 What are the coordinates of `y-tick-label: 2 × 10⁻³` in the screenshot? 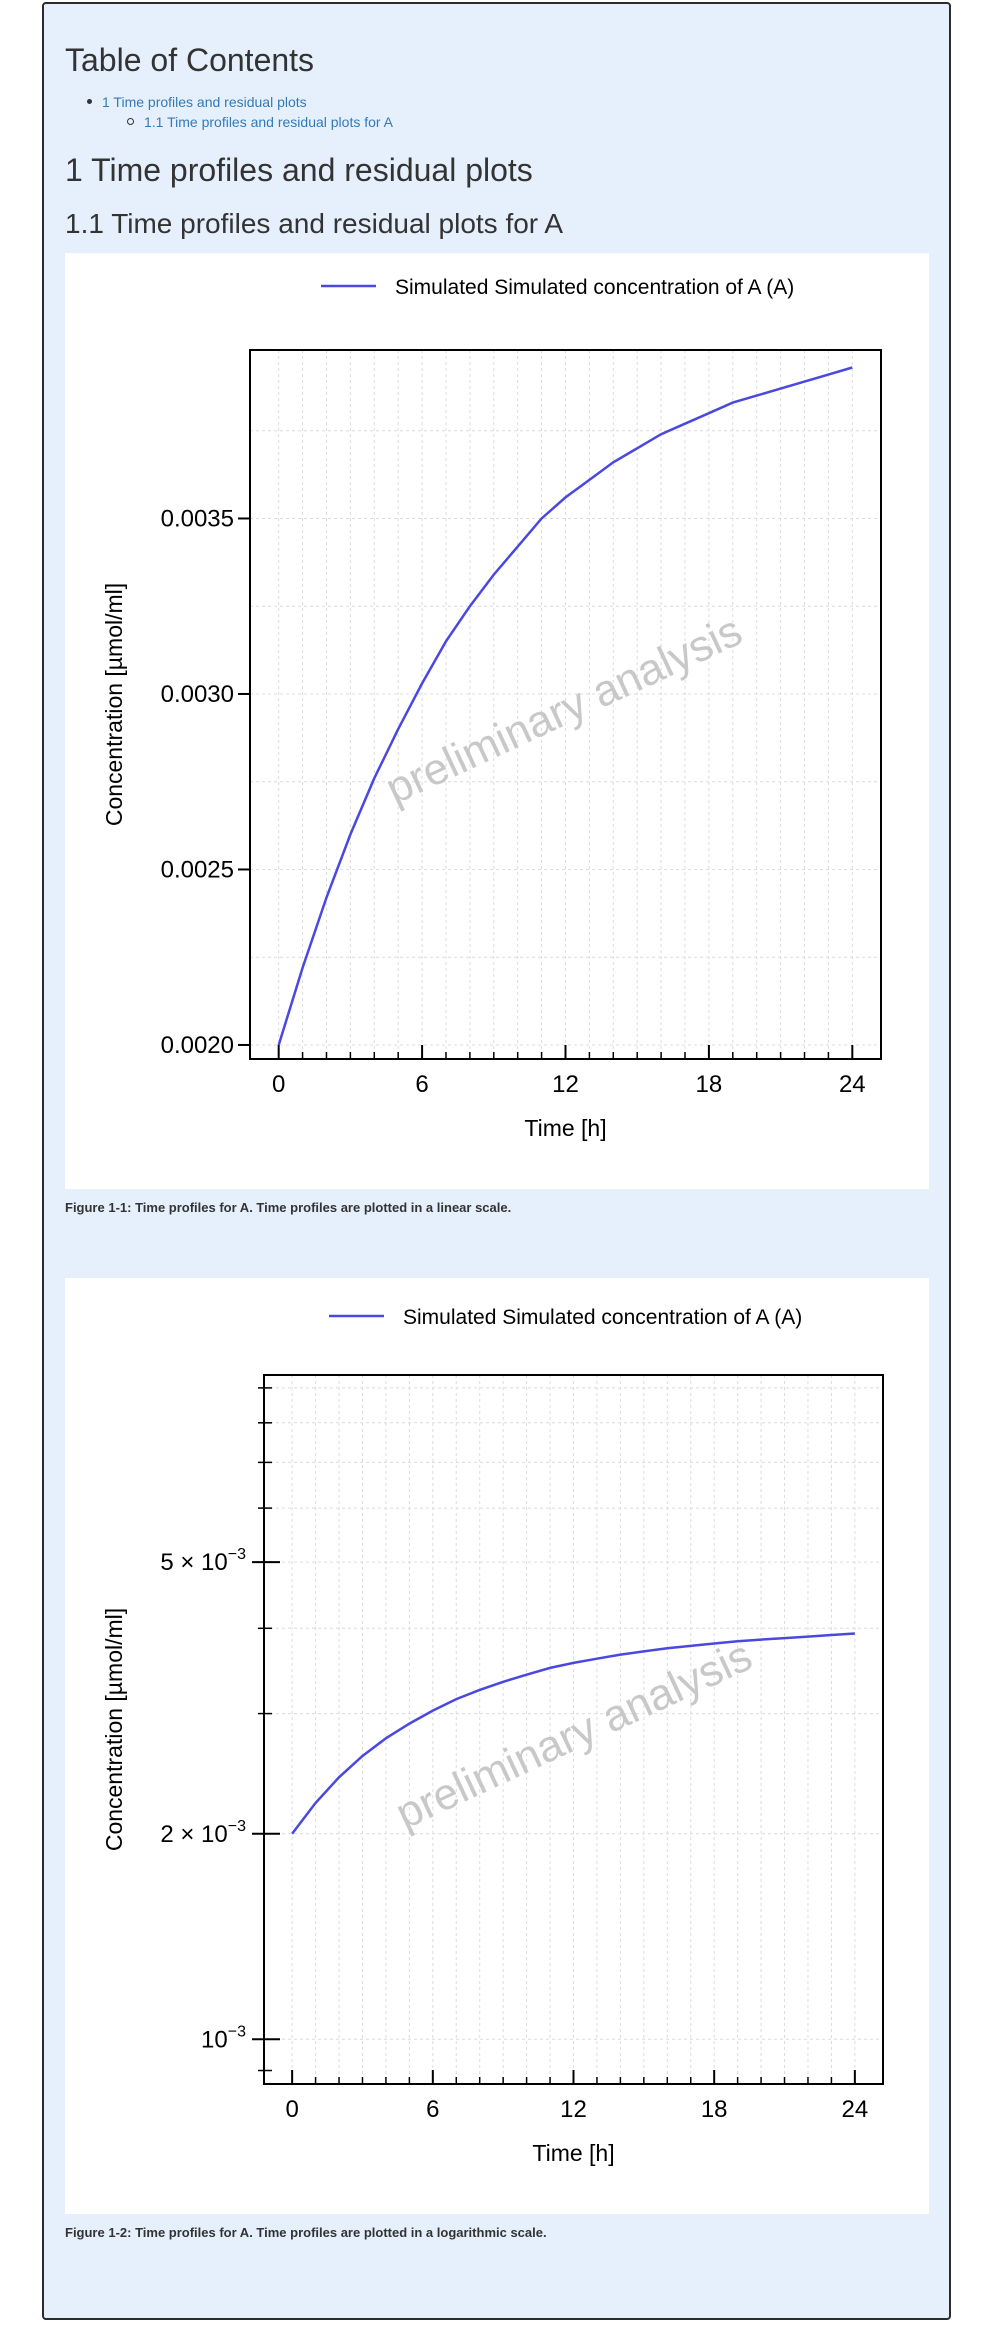 It's located at (203, 1833).